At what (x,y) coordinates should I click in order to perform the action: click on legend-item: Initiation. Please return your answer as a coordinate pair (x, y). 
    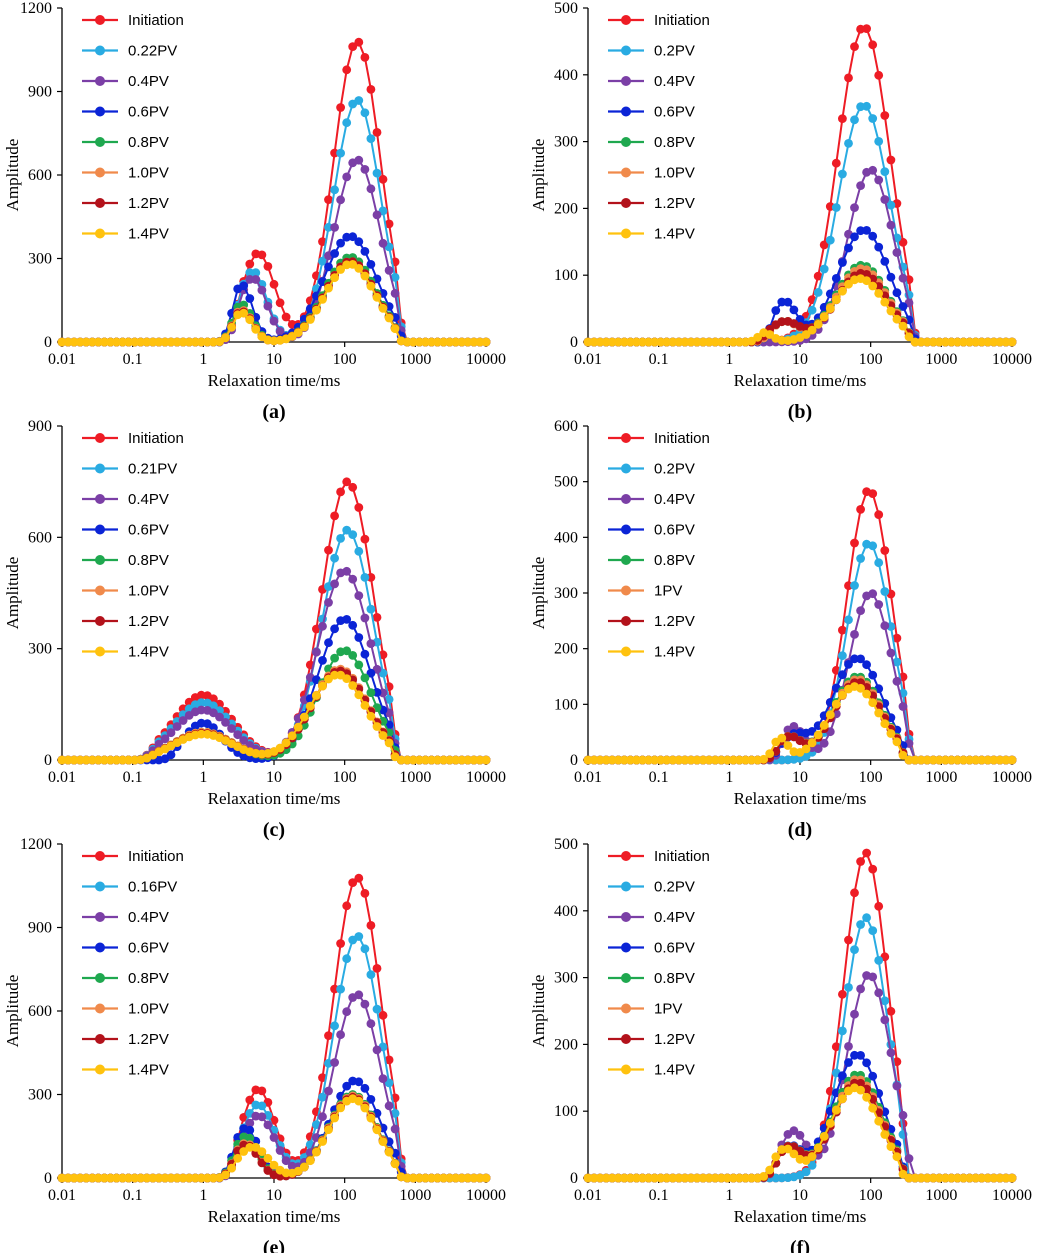
    Looking at the image, I should click on (659, 438).